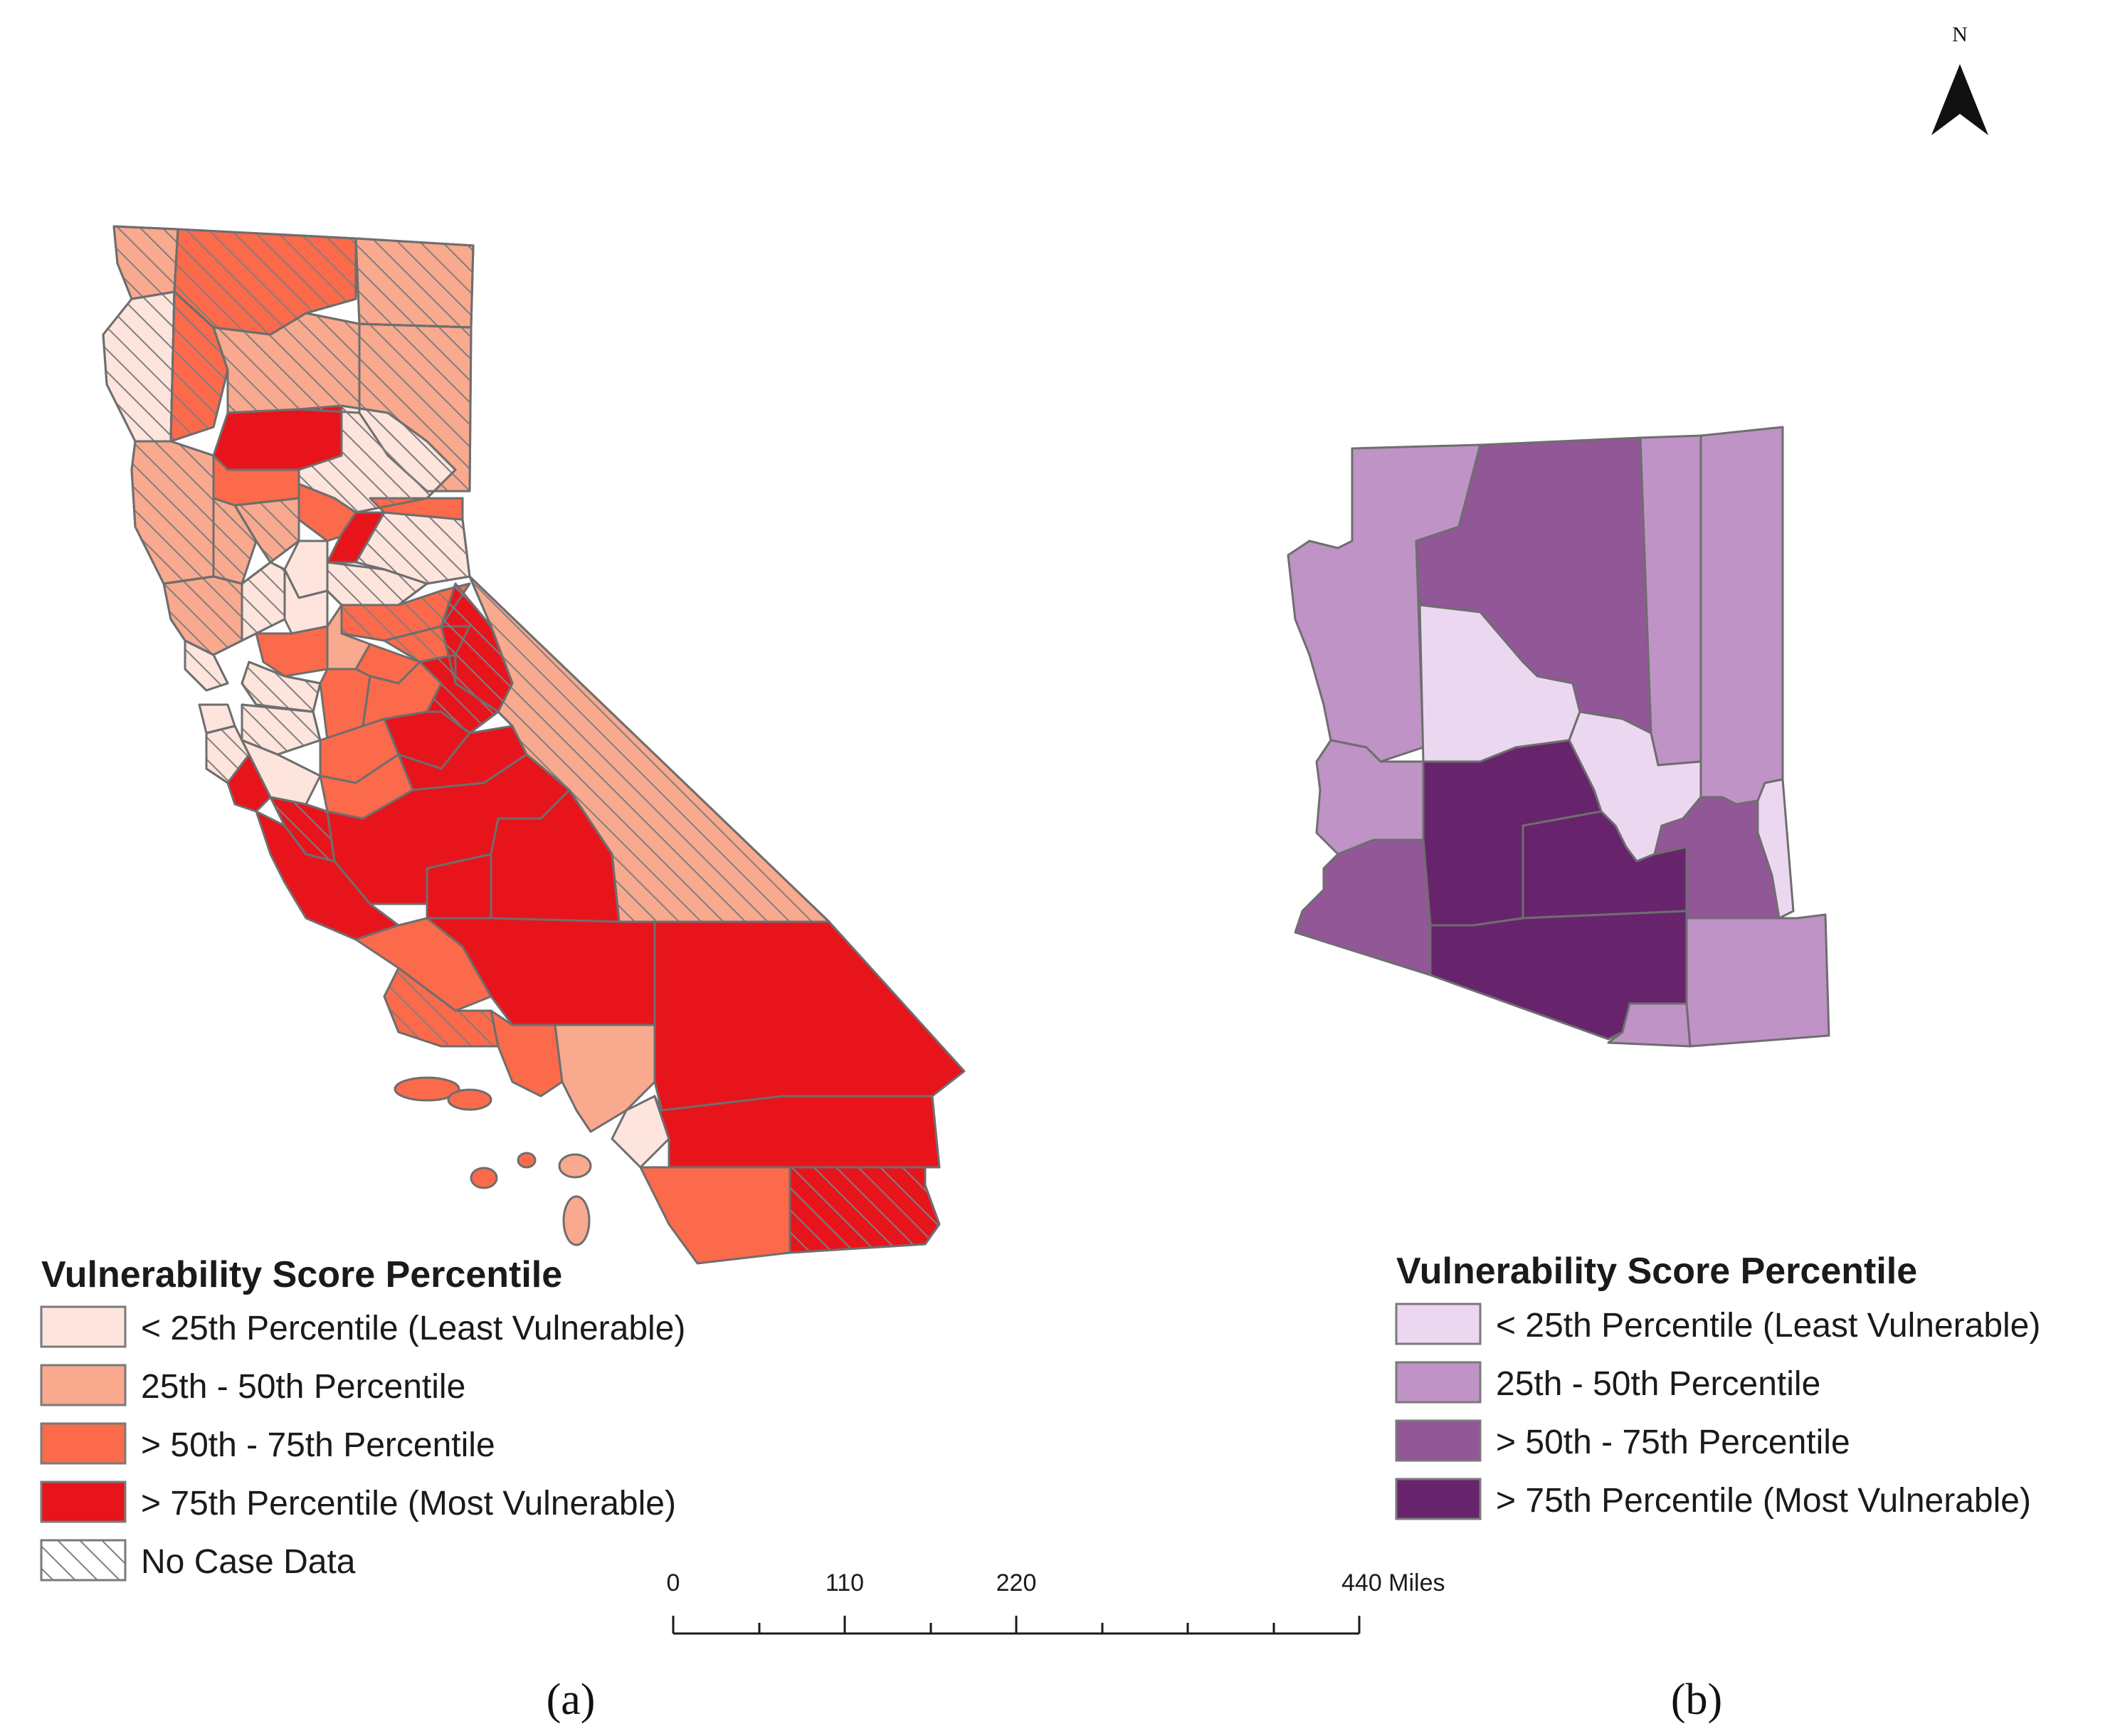 This screenshot has height=1736, width=2120. Describe the element at coordinates (301, 1274) in the screenshot. I see `legend-a-title: Vulnerability Score Percentile` at that location.